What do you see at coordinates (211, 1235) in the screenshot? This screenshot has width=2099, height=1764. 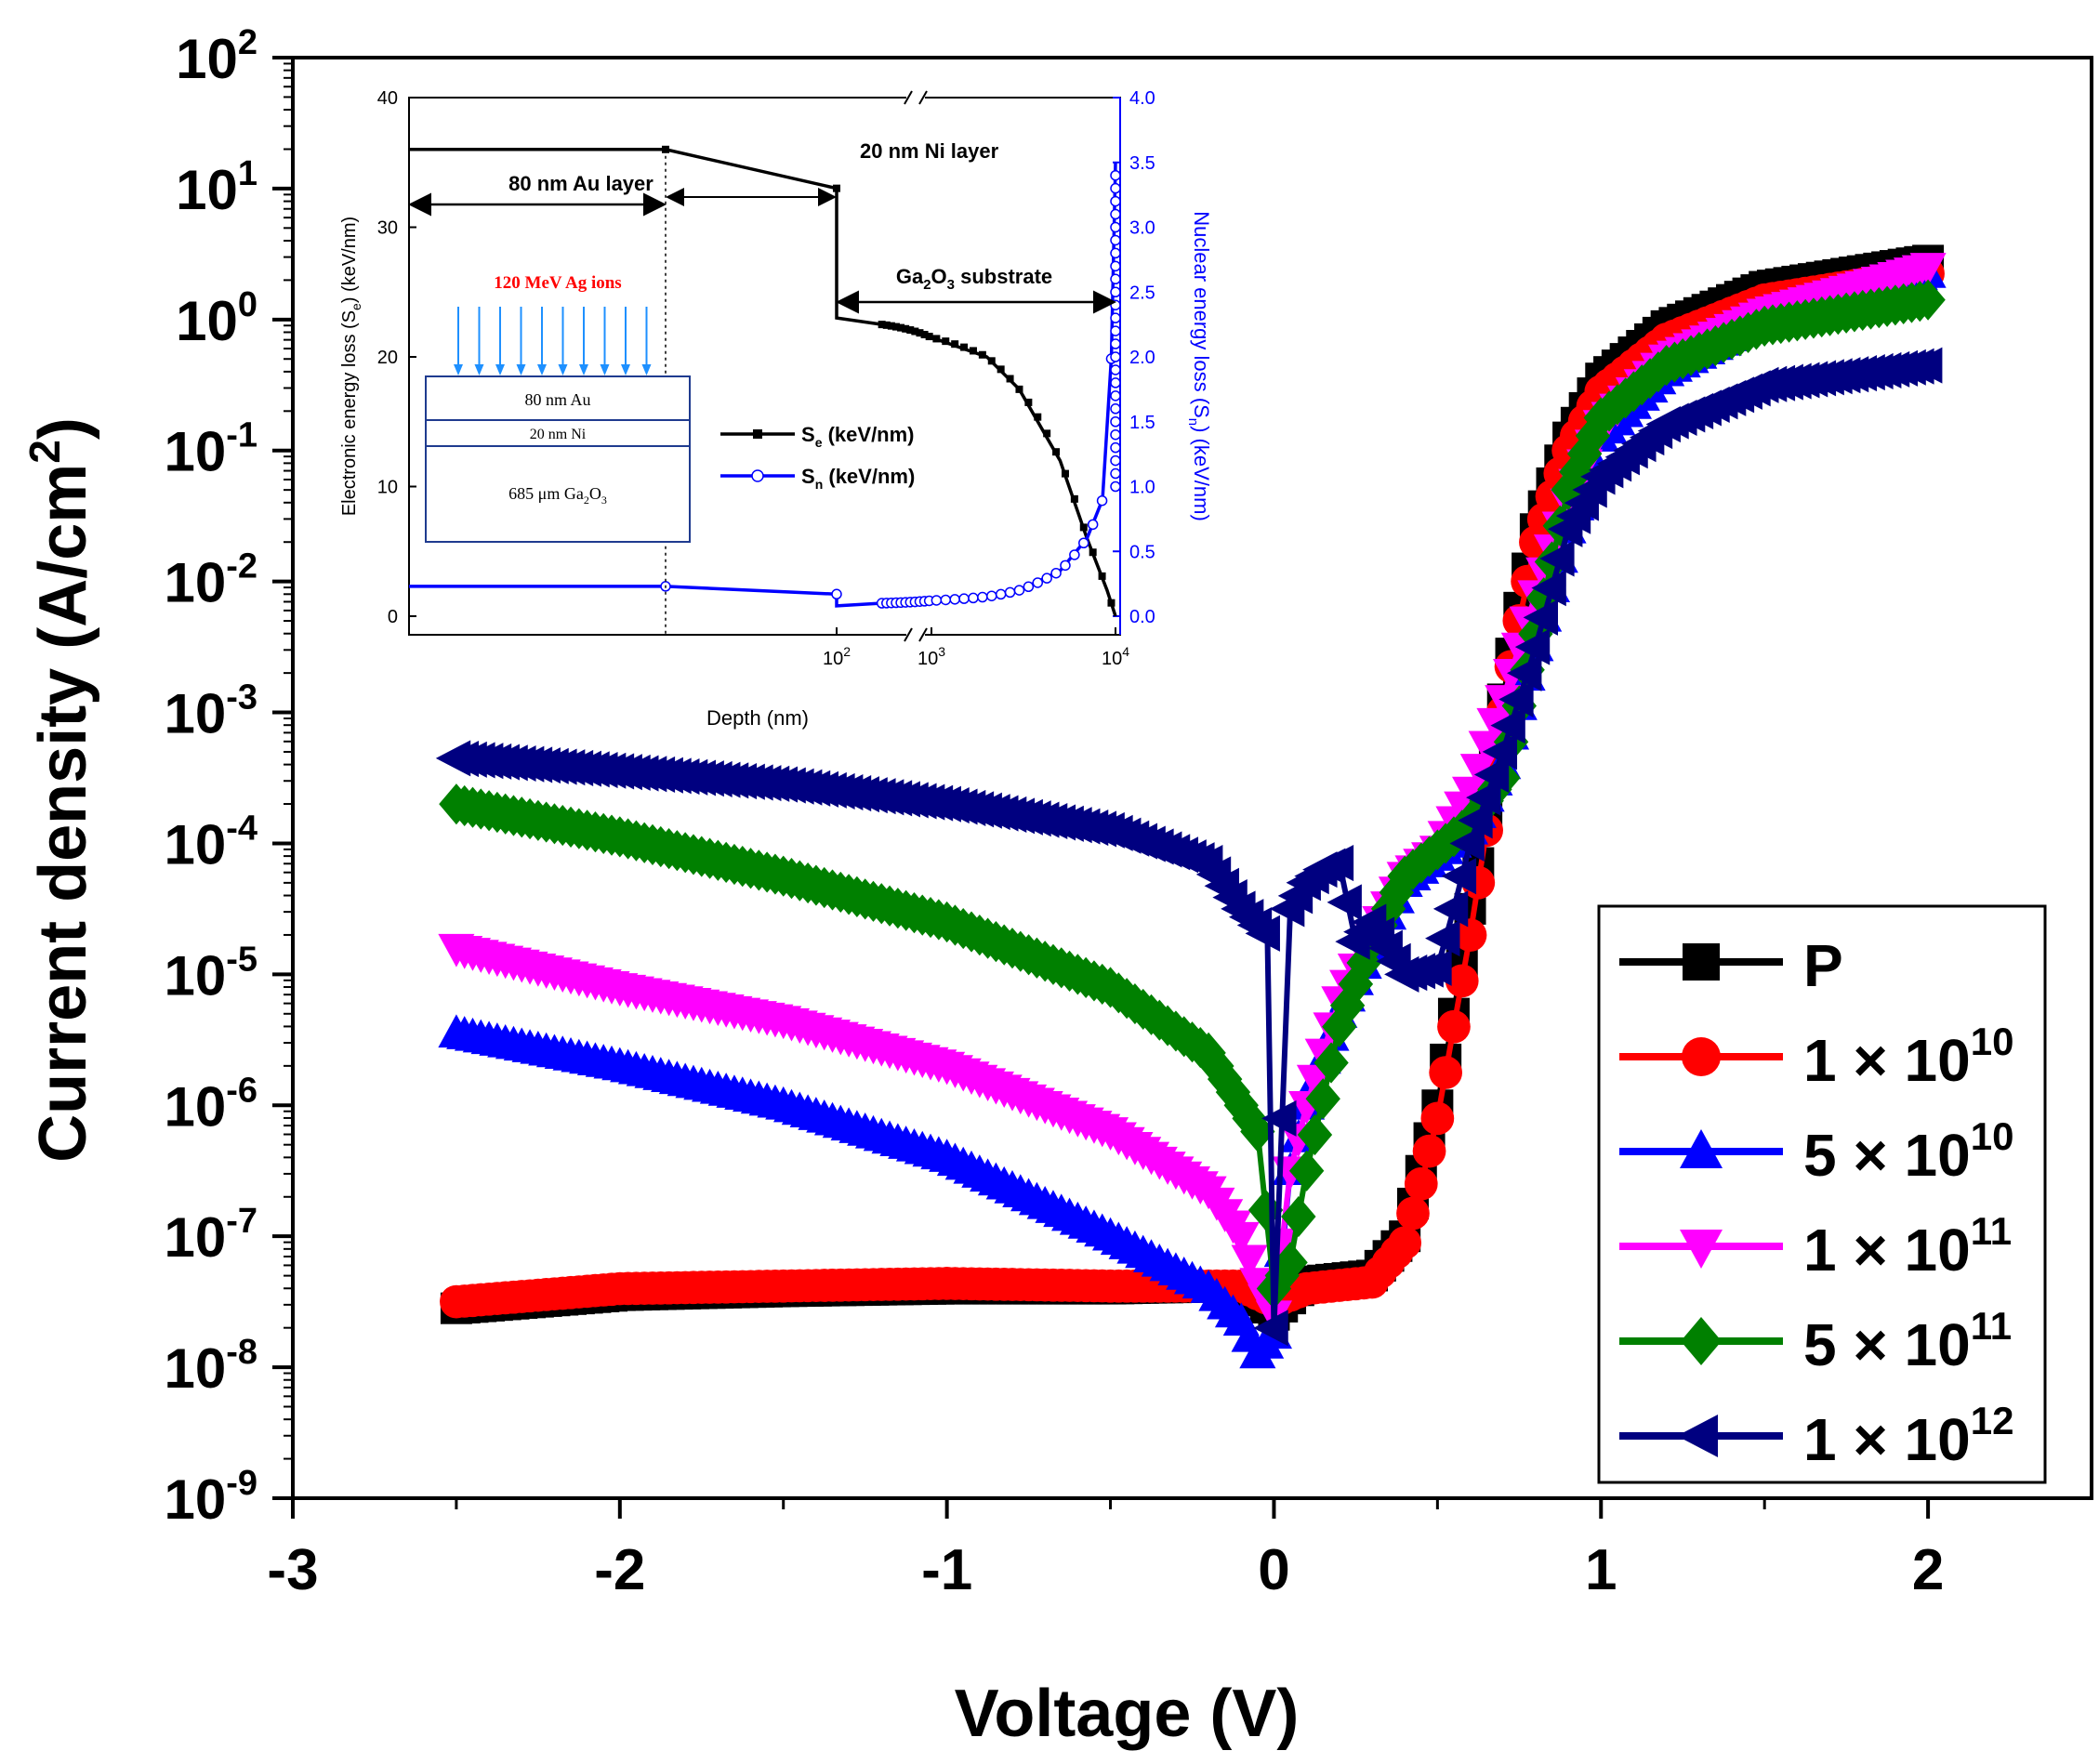 I see `y-tick-label: 10⁻⁷` at bounding box center [211, 1235].